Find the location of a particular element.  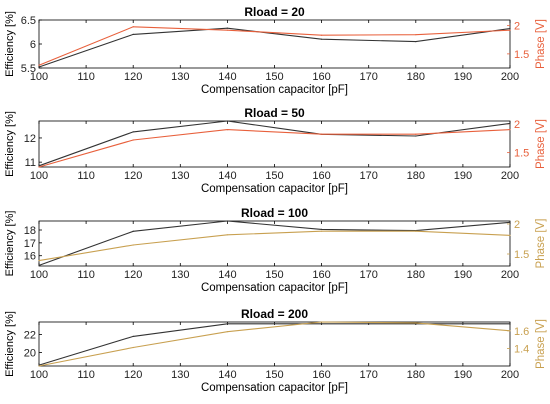

plot-frame is located at coordinates (274, 44).